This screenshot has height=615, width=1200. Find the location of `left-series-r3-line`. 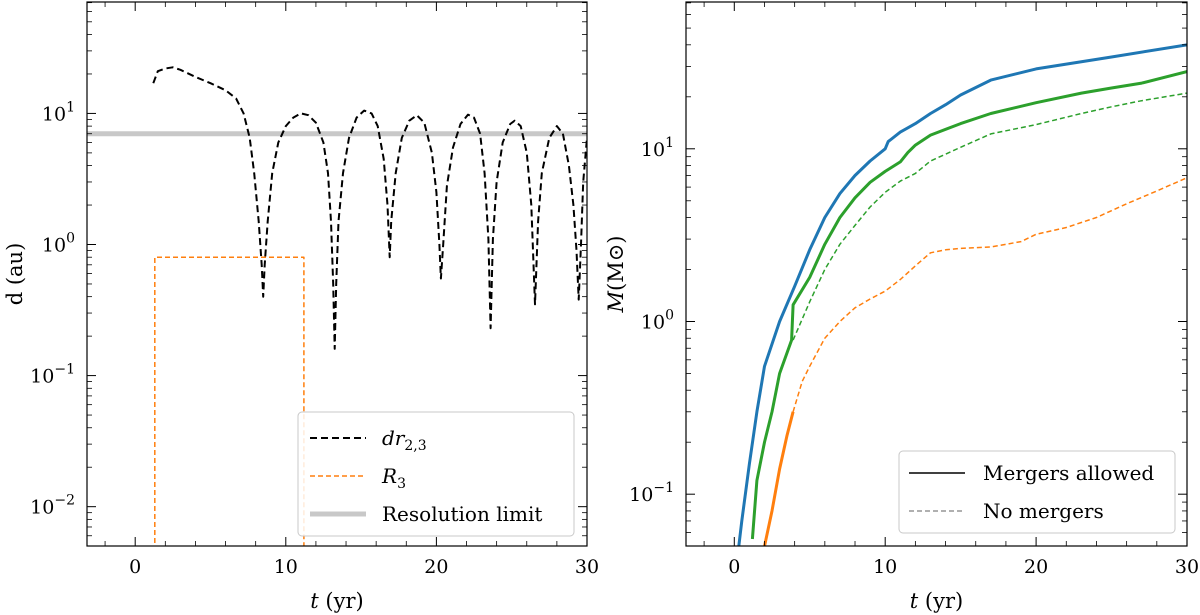

left-series-r3-line is located at coordinates (229, 401).